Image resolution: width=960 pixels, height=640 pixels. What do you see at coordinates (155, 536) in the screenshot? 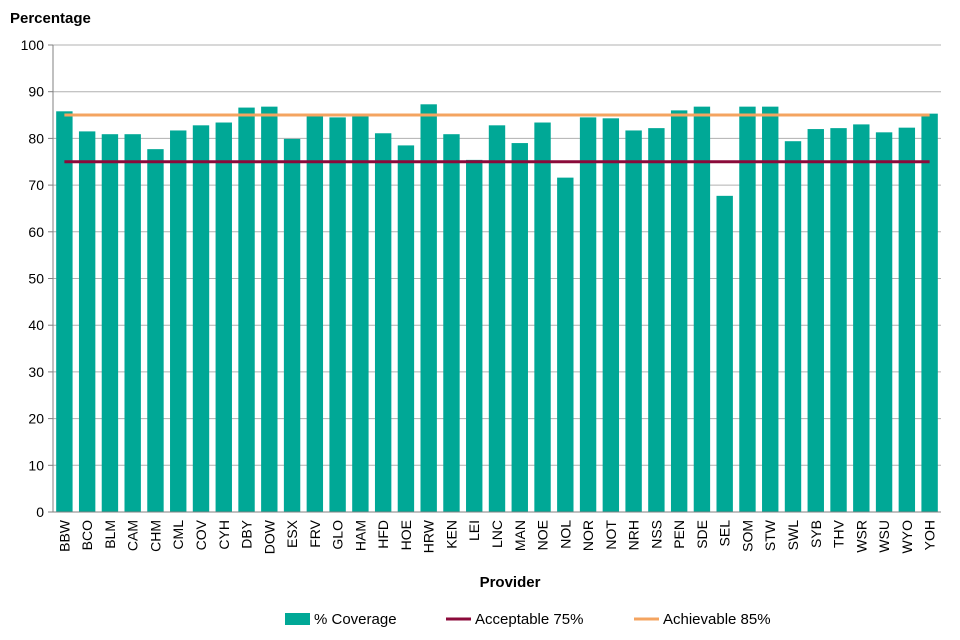
I see `x-tick-label: CHM` at bounding box center [155, 536].